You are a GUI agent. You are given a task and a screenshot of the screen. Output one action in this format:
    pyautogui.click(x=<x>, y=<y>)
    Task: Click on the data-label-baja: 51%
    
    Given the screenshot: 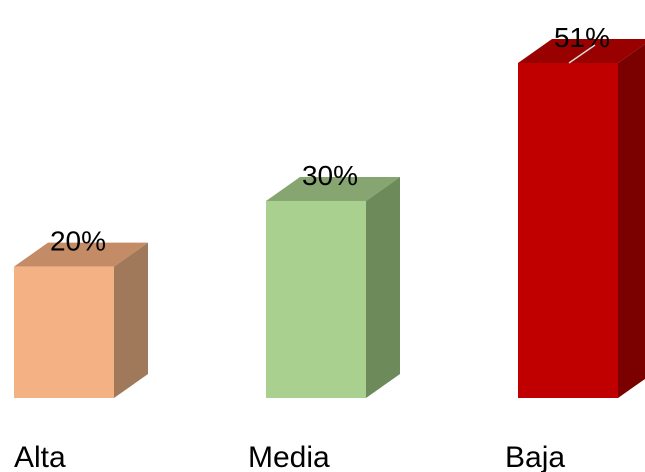 What is the action you would take?
    pyautogui.click(x=582, y=37)
    